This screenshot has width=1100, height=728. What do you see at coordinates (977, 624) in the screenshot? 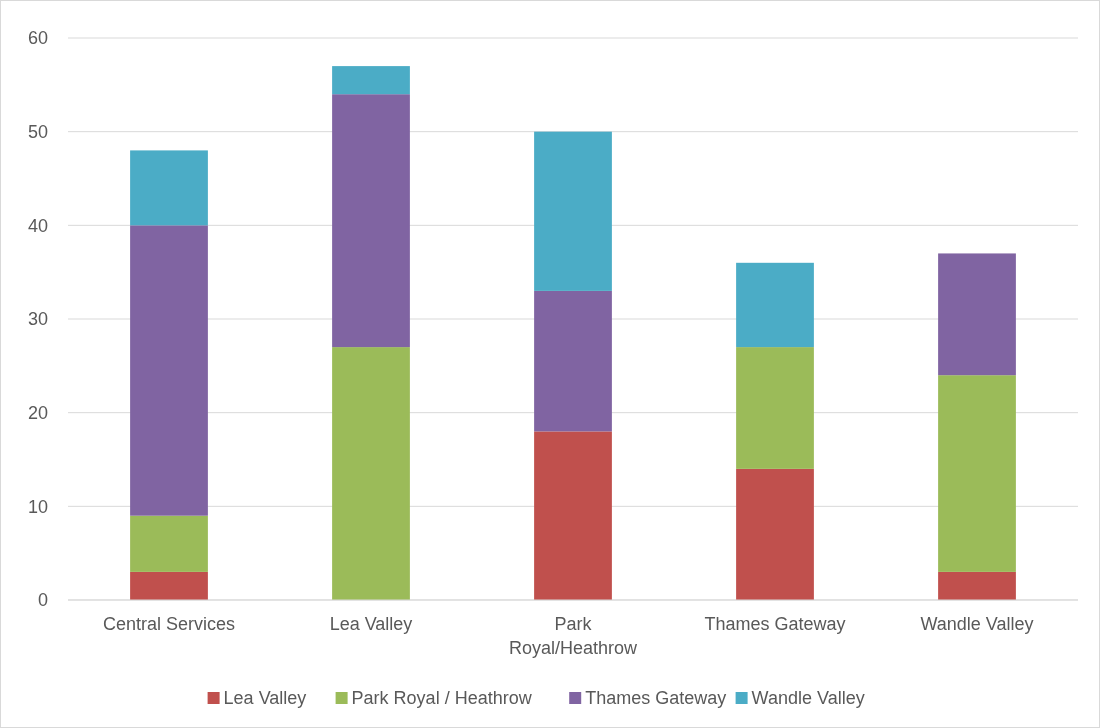
I see `x-tick-label: Wandle Valley` at bounding box center [977, 624].